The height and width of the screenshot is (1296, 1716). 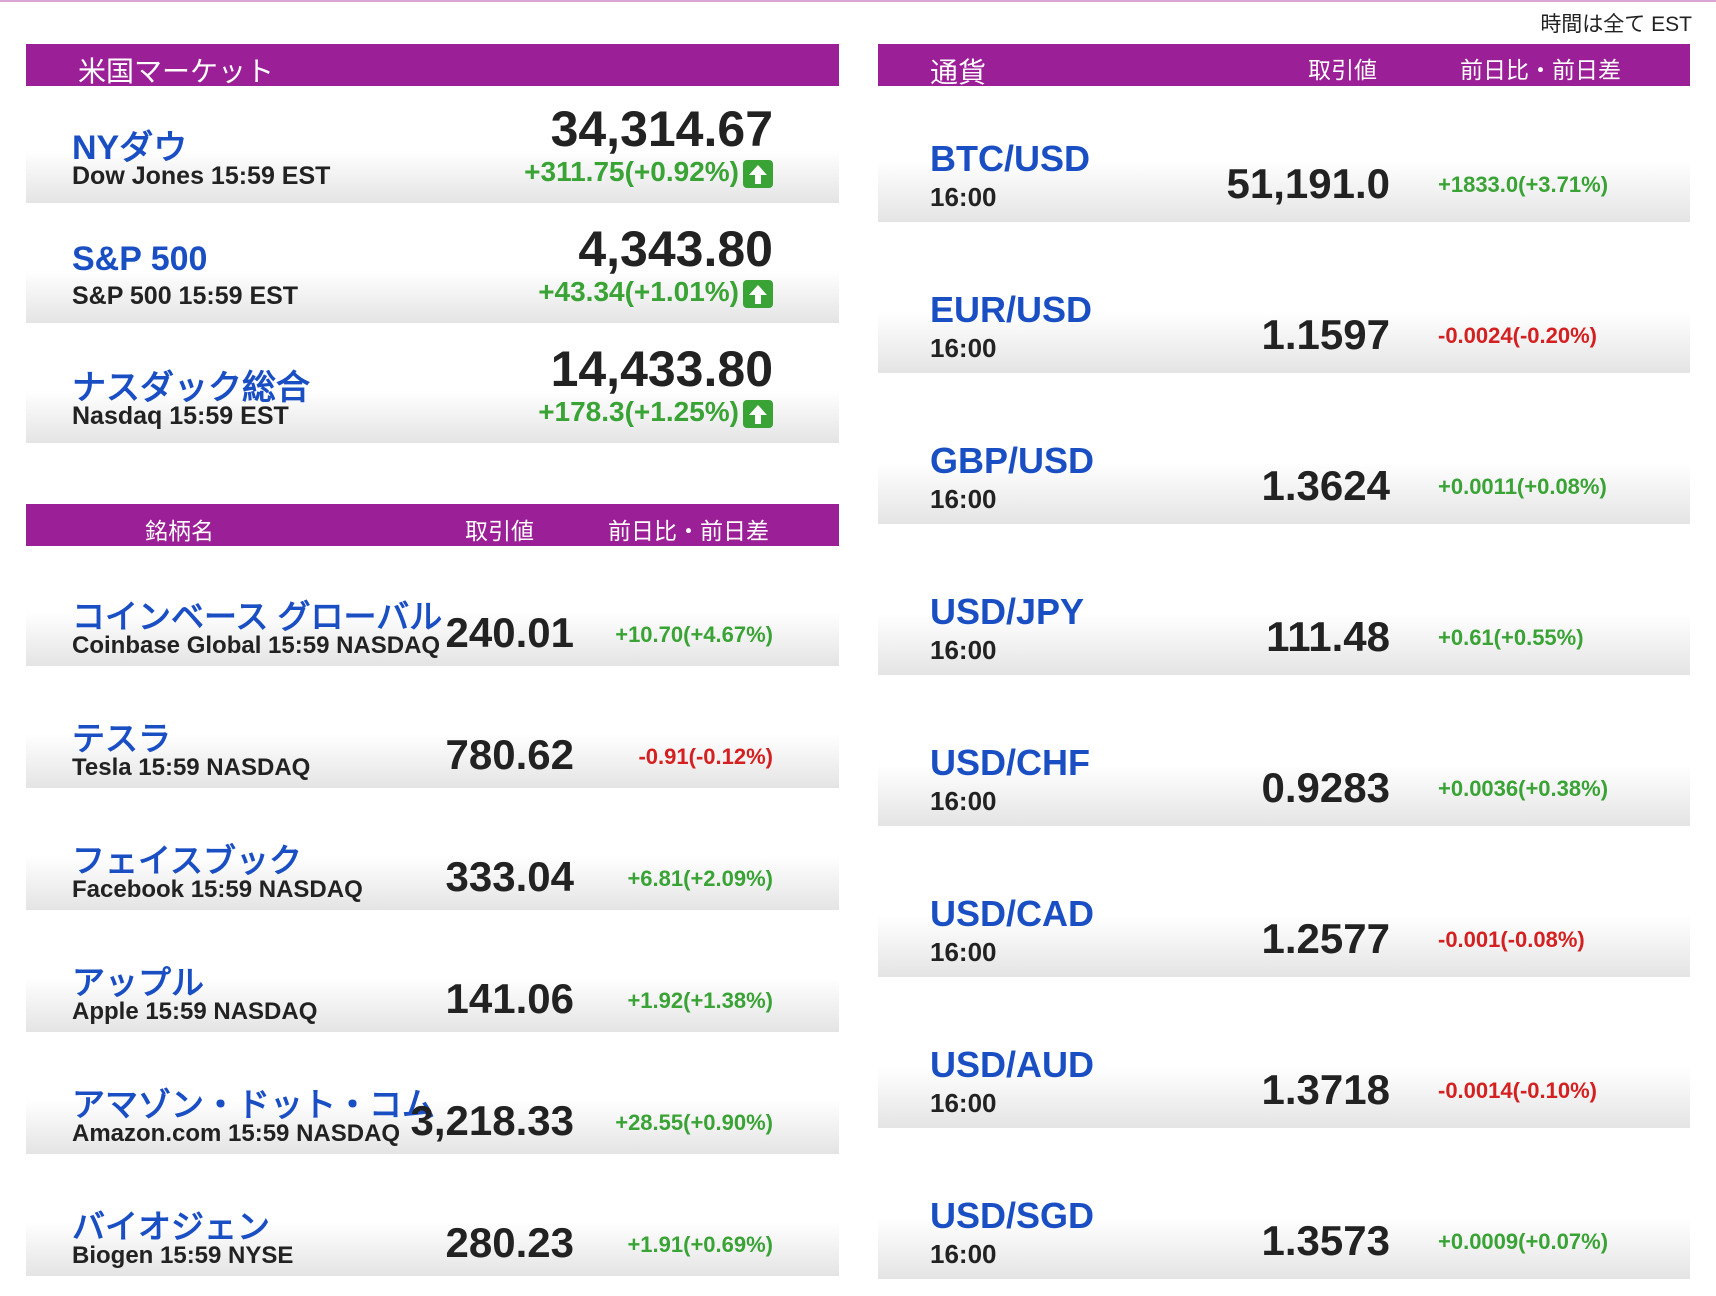 What do you see at coordinates (1616, 24) in the screenshot?
I see `timezone-note: 時間は全て EST` at bounding box center [1616, 24].